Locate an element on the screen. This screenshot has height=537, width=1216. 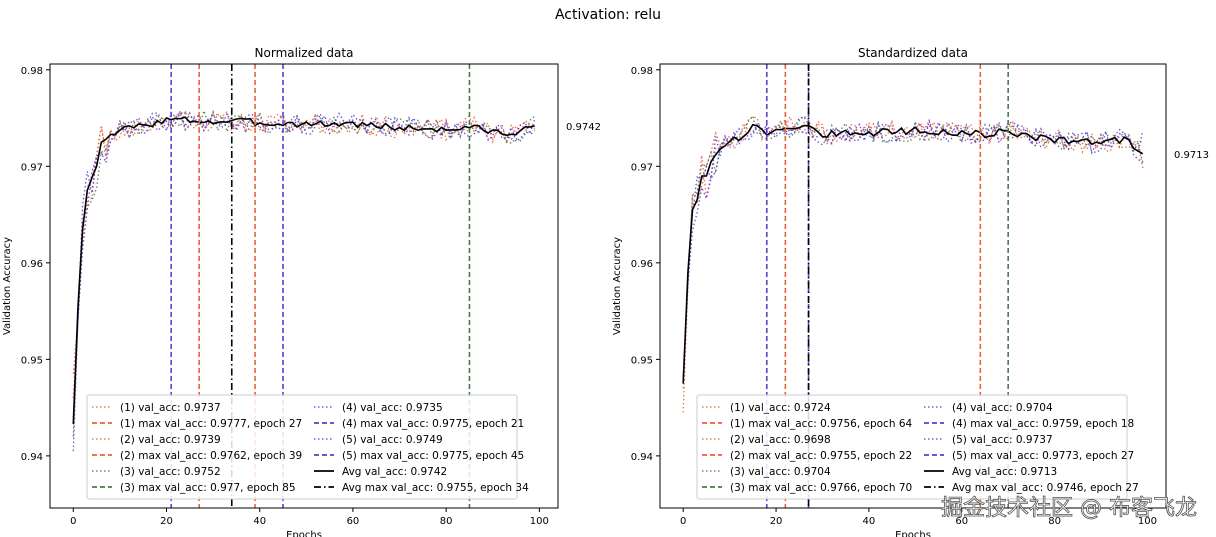
legend-entry-label: (1) val_acc: 0.9724 is located at coordinates (780, 408).